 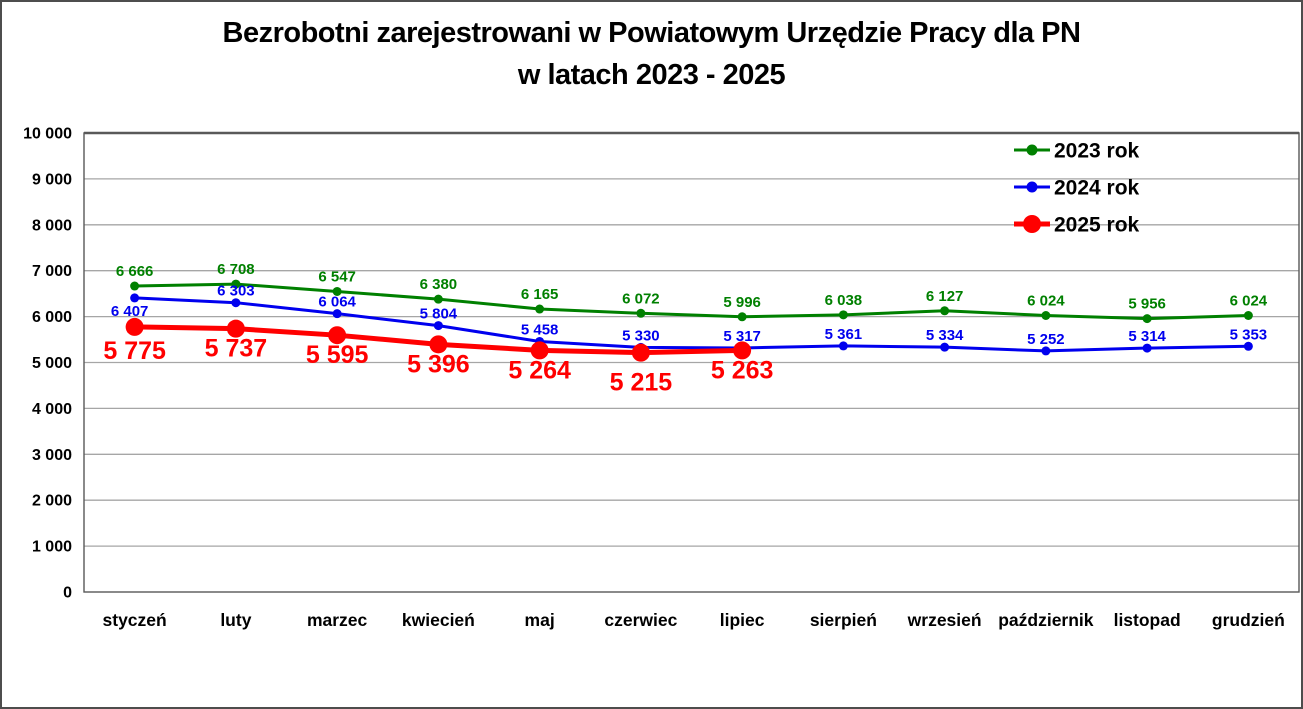 I want to click on legend-item-2023-rok: 2023 rok, so click(x=1077, y=151).